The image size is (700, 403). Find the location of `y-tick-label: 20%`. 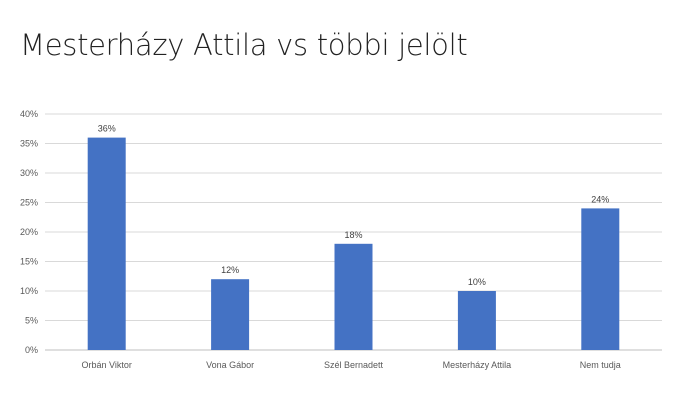

y-tick-label: 20% is located at coordinates (29, 232).